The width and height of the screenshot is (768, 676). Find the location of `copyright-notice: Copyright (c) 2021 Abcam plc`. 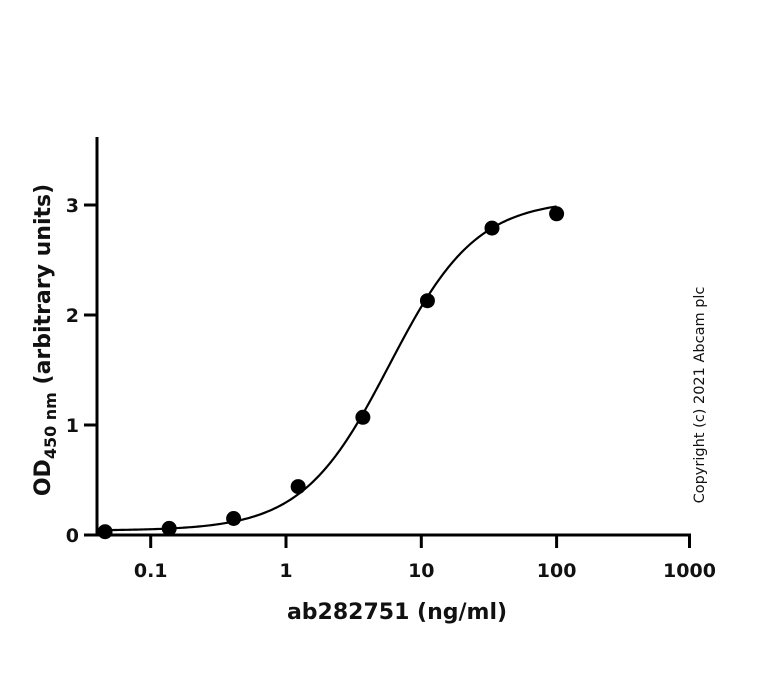

copyright-notice: Copyright (c) 2021 Abcam plc is located at coordinates (700, 395).